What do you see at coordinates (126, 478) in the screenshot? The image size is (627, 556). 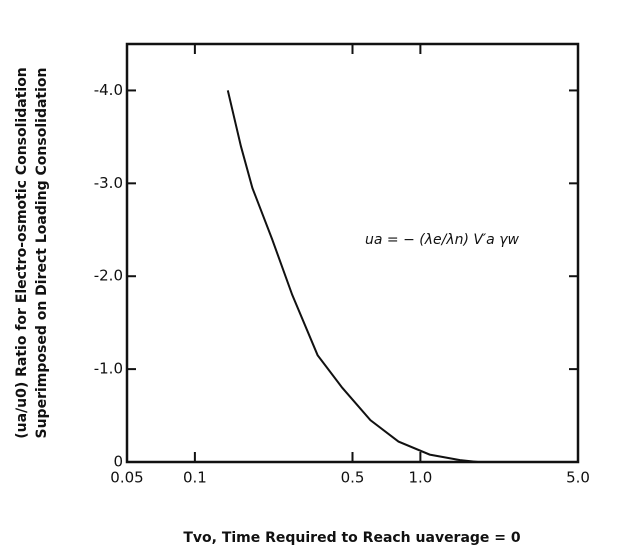 I see `x-tick-label: 0.05` at bounding box center [126, 478].